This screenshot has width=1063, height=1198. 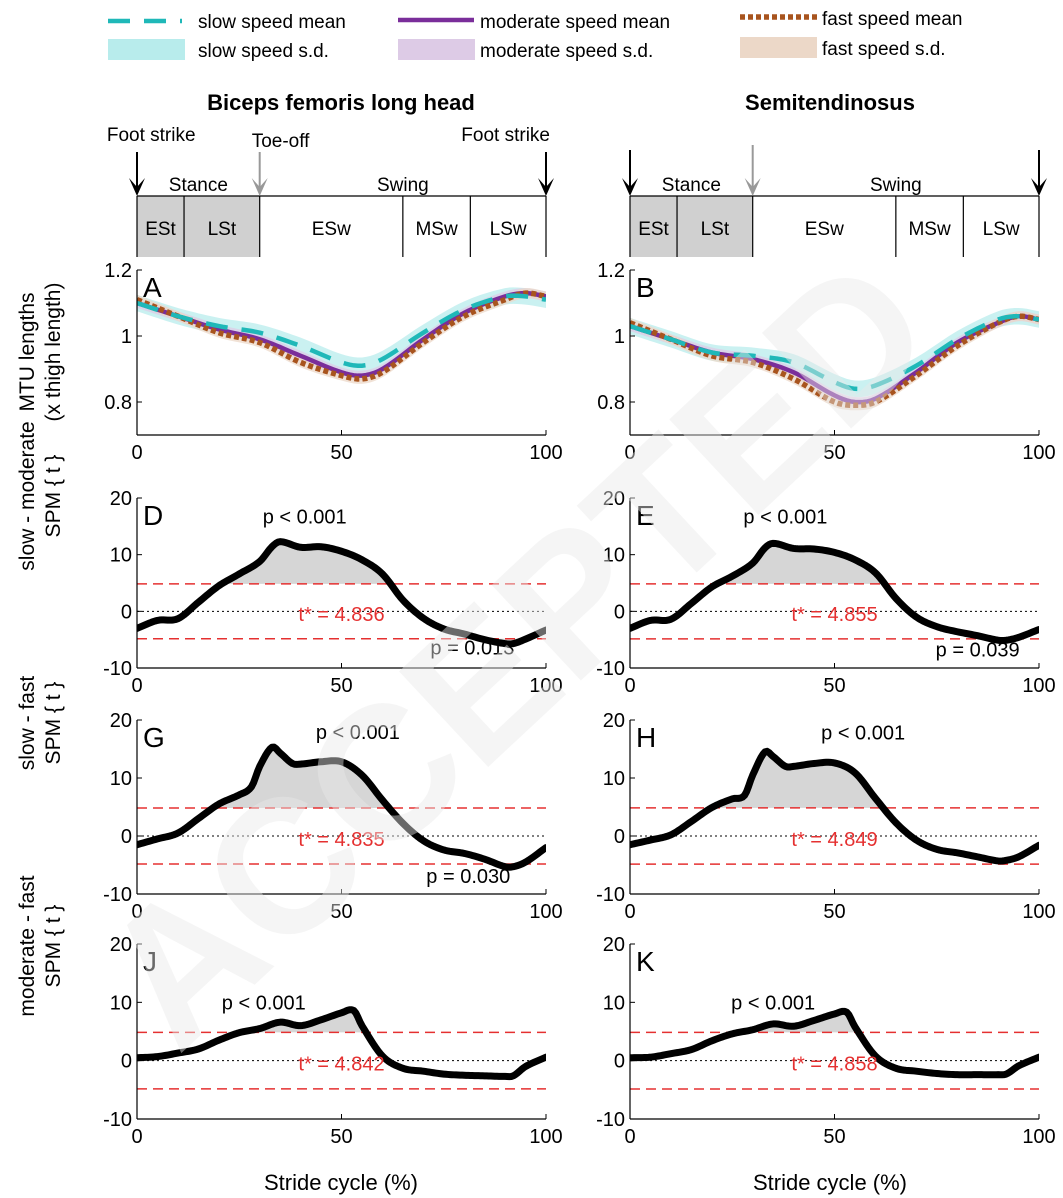 I want to click on panel-label: J, so click(x=150, y=961).